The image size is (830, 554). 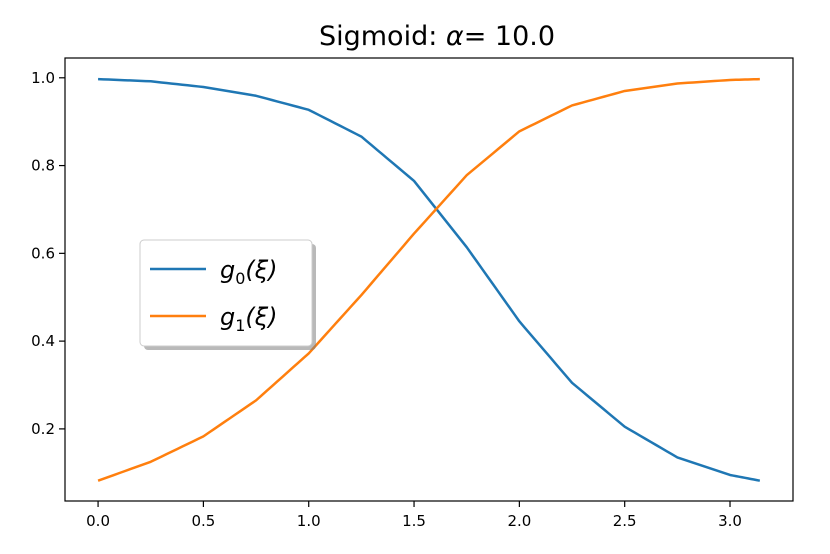 I want to click on y-tick-label: 0.4, so click(x=43, y=341).